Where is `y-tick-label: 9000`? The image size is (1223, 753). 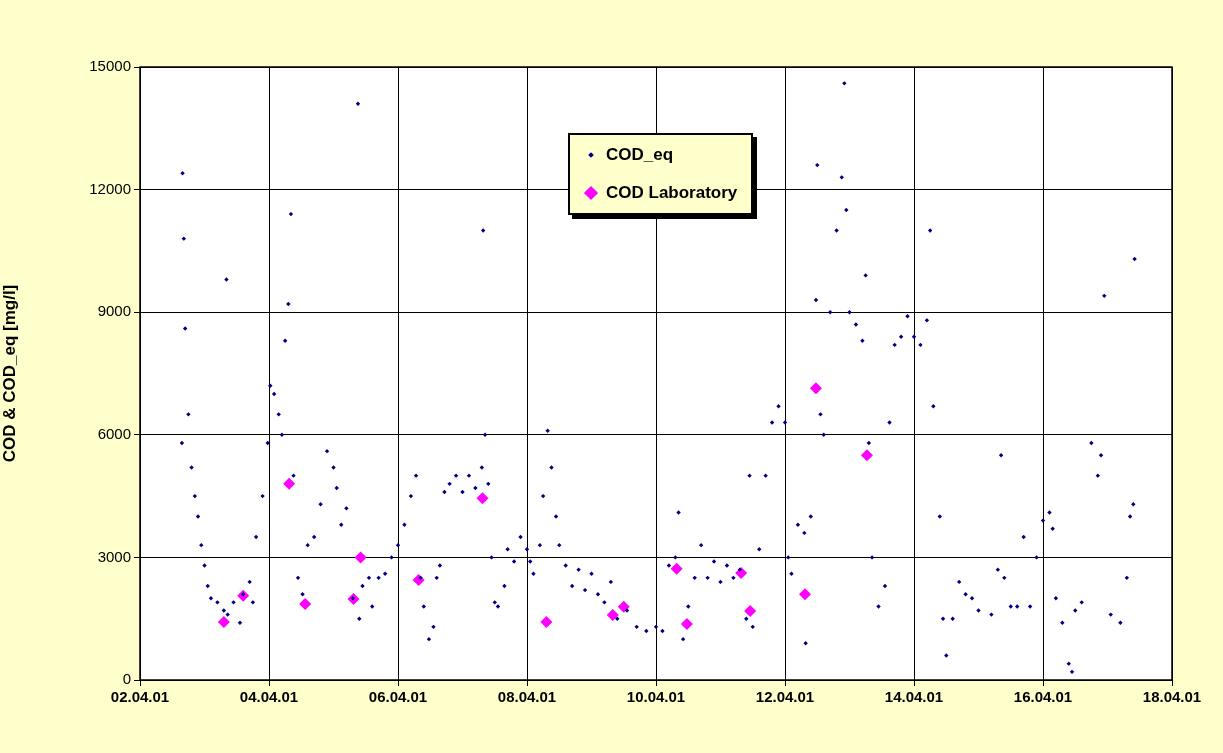
y-tick-label: 9000 is located at coordinates (114, 311).